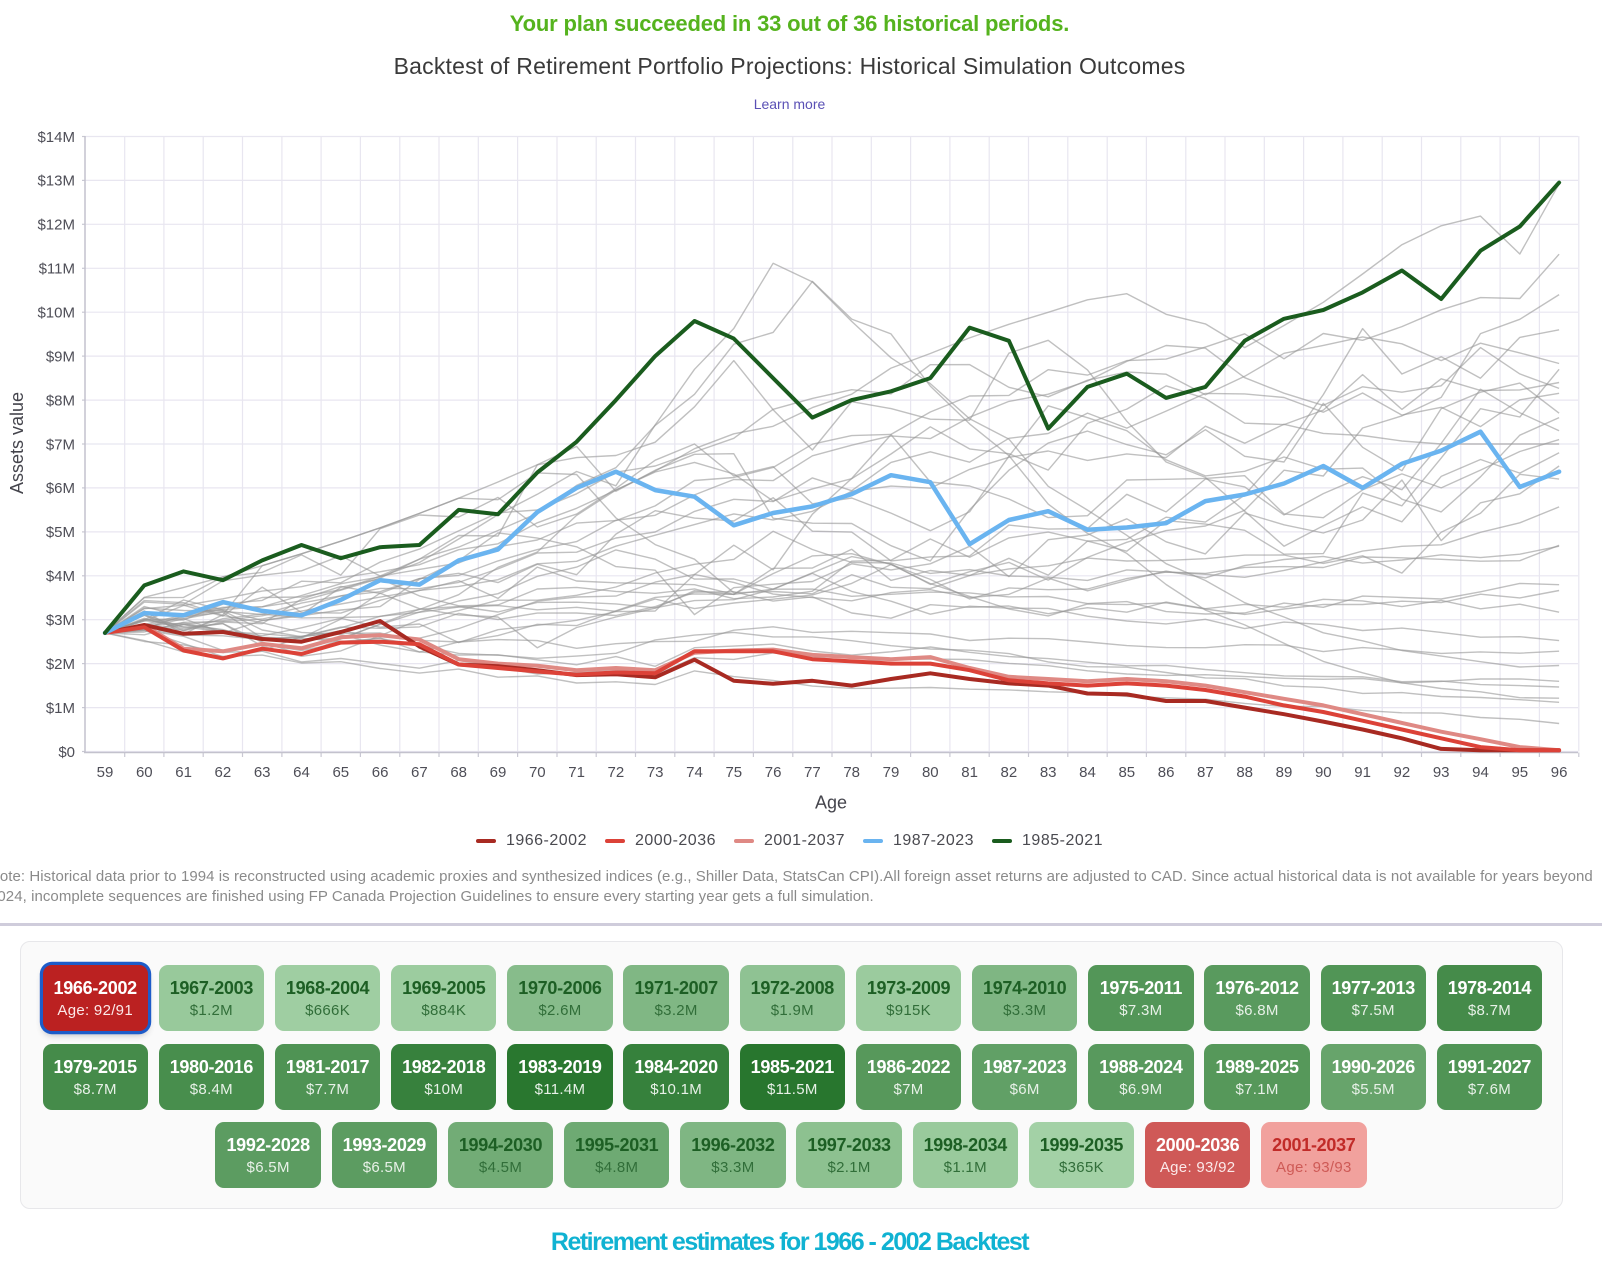 The width and height of the screenshot is (1602, 1267). I want to click on svg-text: 75, so click(733, 772).